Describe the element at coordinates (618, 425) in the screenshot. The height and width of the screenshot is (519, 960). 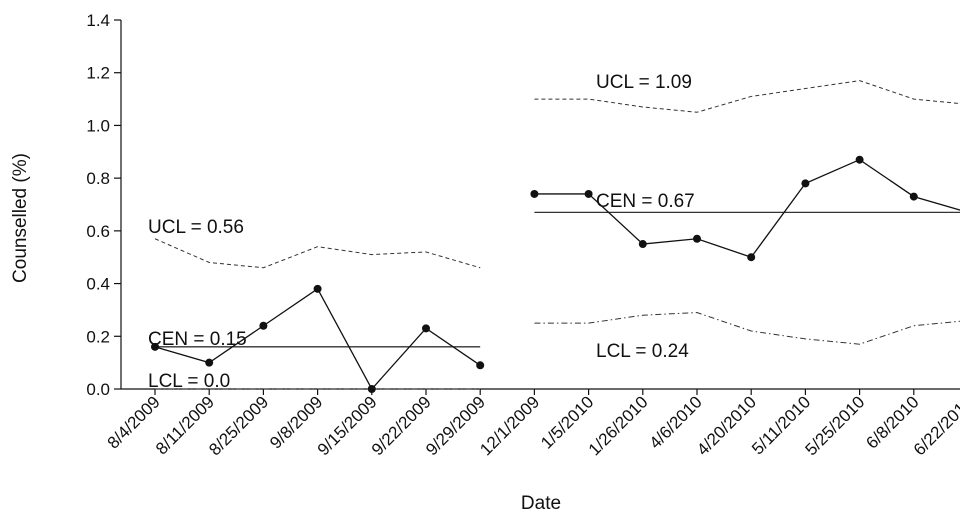
I see `x-tick-label: 1/26/2010` at that location.